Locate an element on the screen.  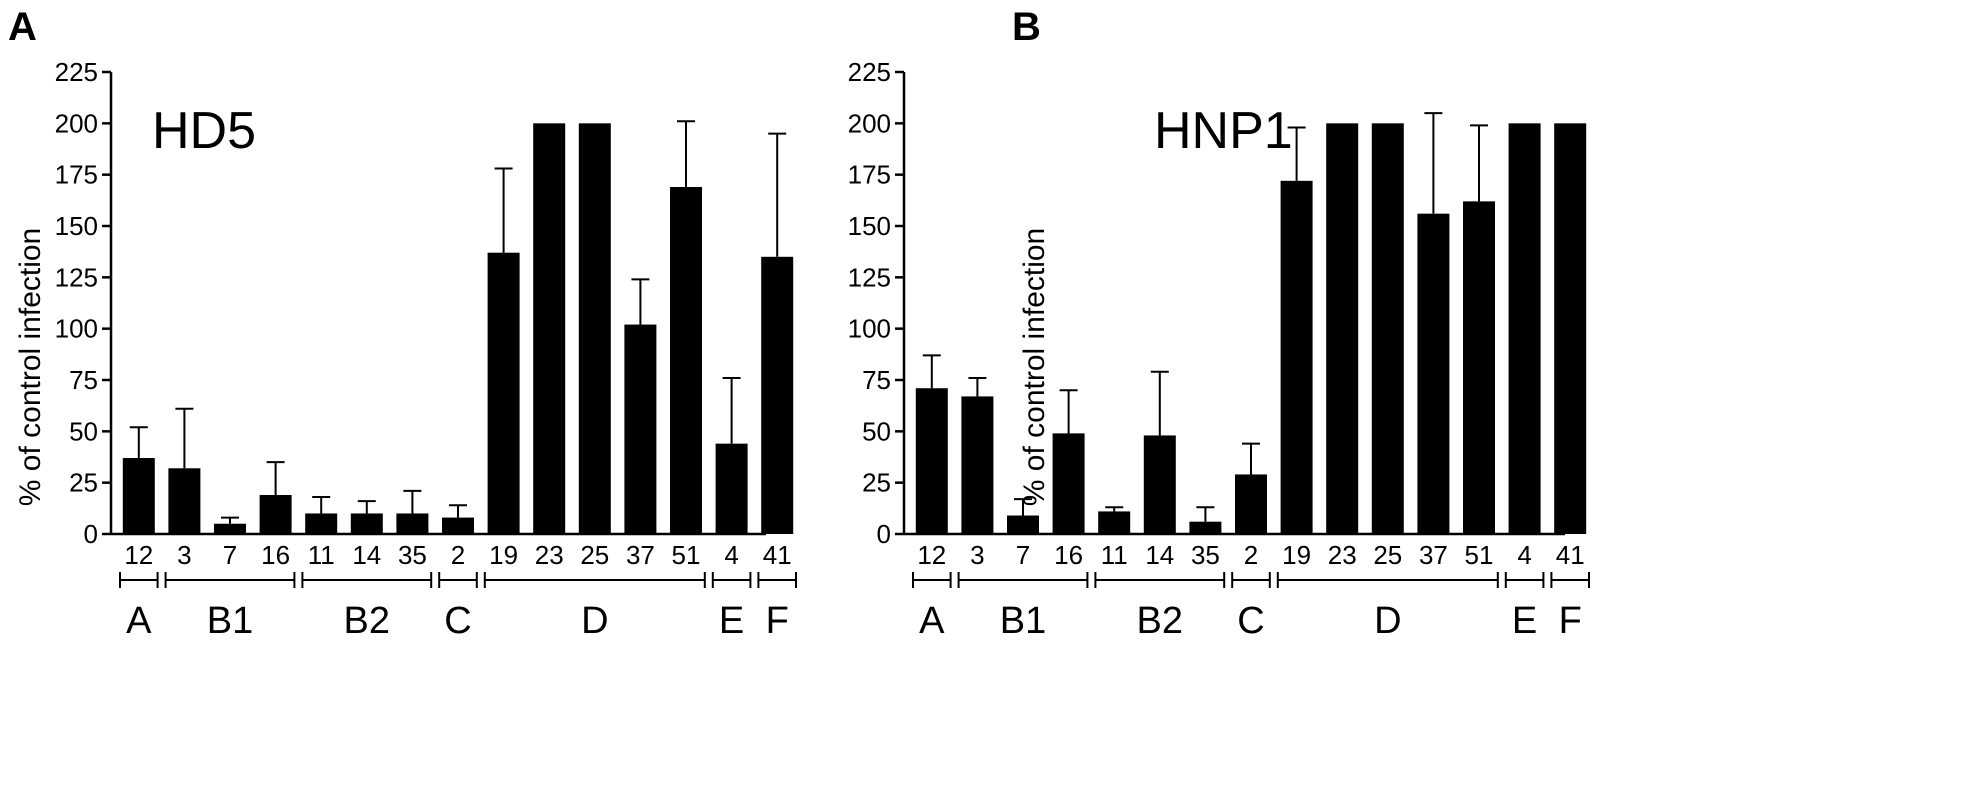
error-bars is located at coordinates (1205, 317).